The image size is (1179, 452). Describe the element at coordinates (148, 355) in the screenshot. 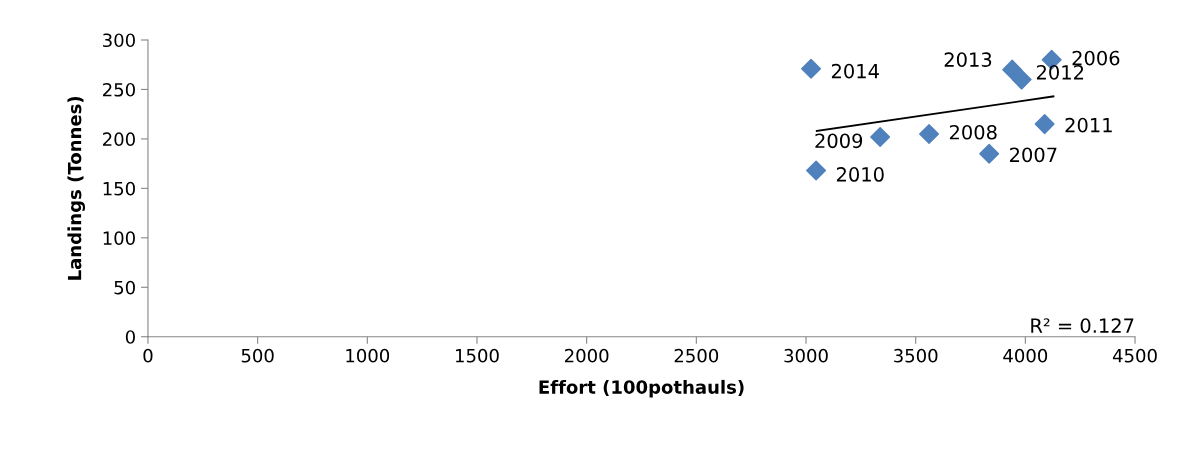

I see `x-tick-label: 0` at that location.